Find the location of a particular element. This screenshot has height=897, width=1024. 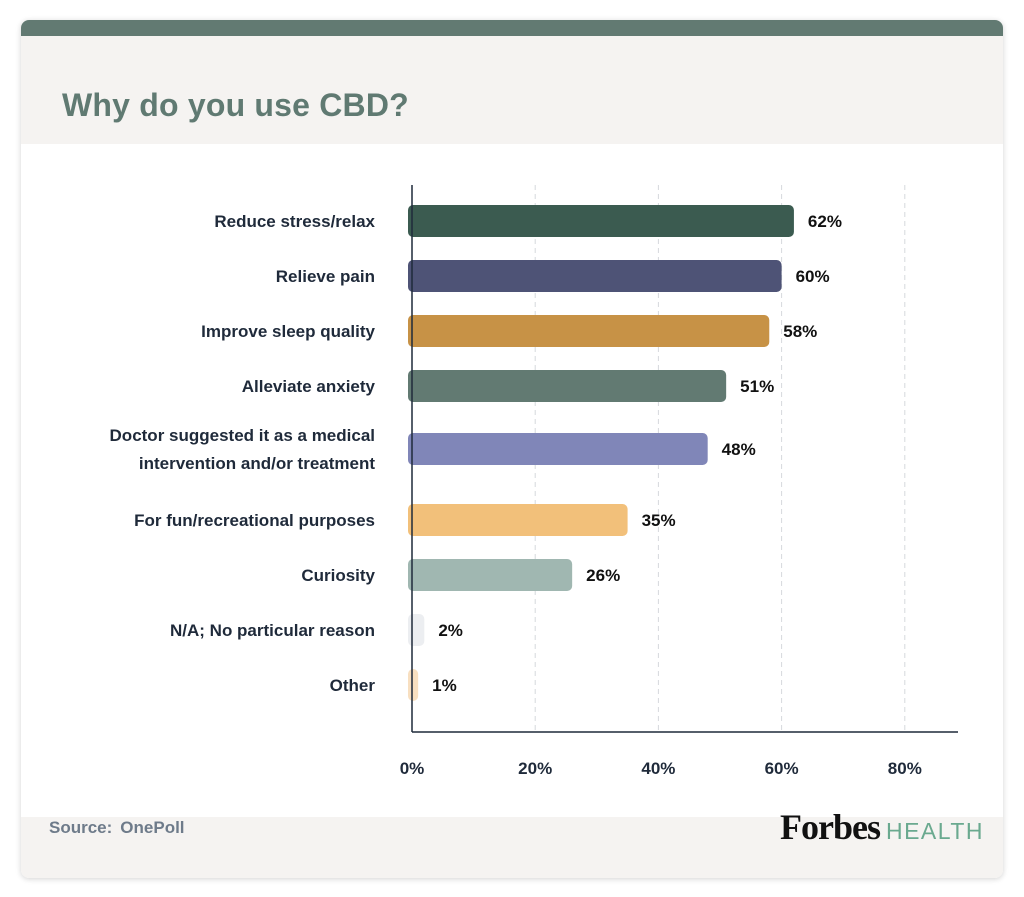

category-label-3: Alleviate anxiety is located at coordinates (309, 386).